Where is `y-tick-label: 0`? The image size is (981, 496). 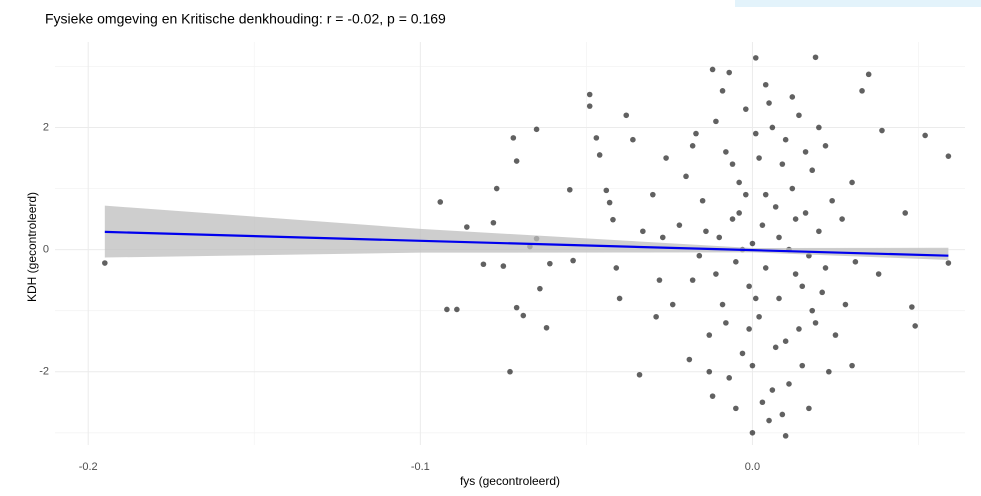
y-tick-label: 0 is located at coordinates (46, 250).